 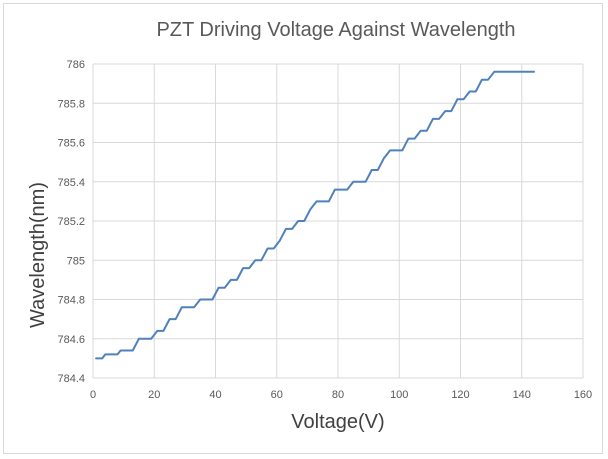 What do you see at coordinates (71, 301) in the screenshot?
I see `y-tick-label-2: 784.8` at bounding box center [71, 301].